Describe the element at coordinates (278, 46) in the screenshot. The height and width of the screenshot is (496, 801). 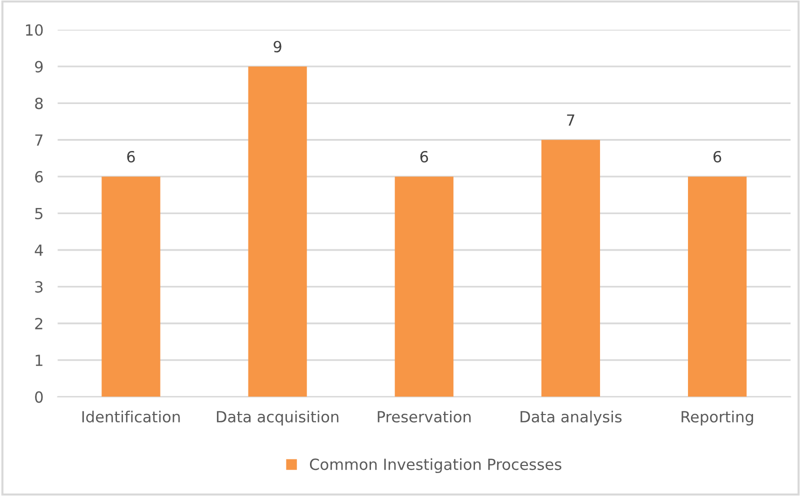
I see `data-label: 9` at that location.